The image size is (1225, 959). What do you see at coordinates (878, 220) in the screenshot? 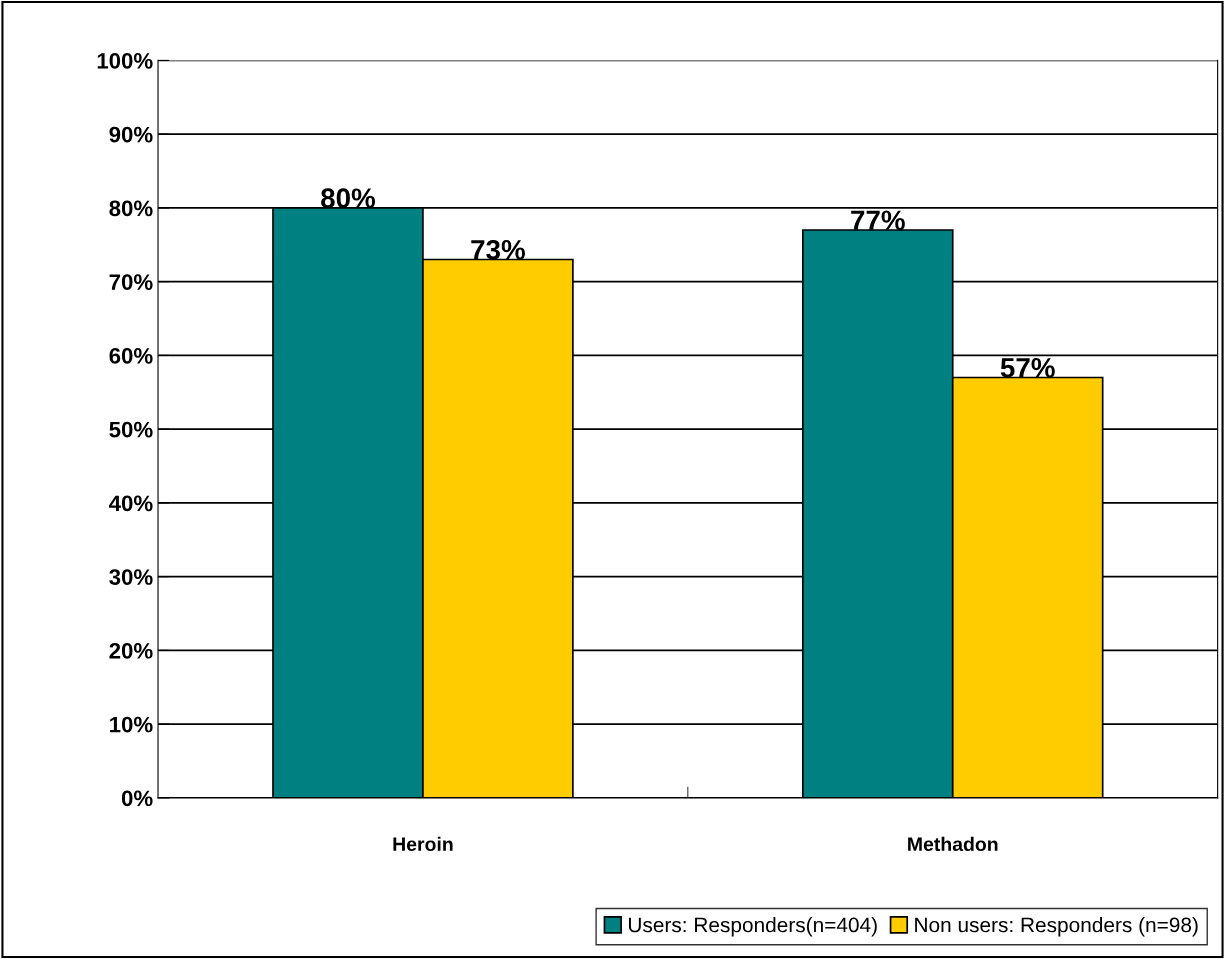
I see `text: 77%` at bounding box center [878, 220].